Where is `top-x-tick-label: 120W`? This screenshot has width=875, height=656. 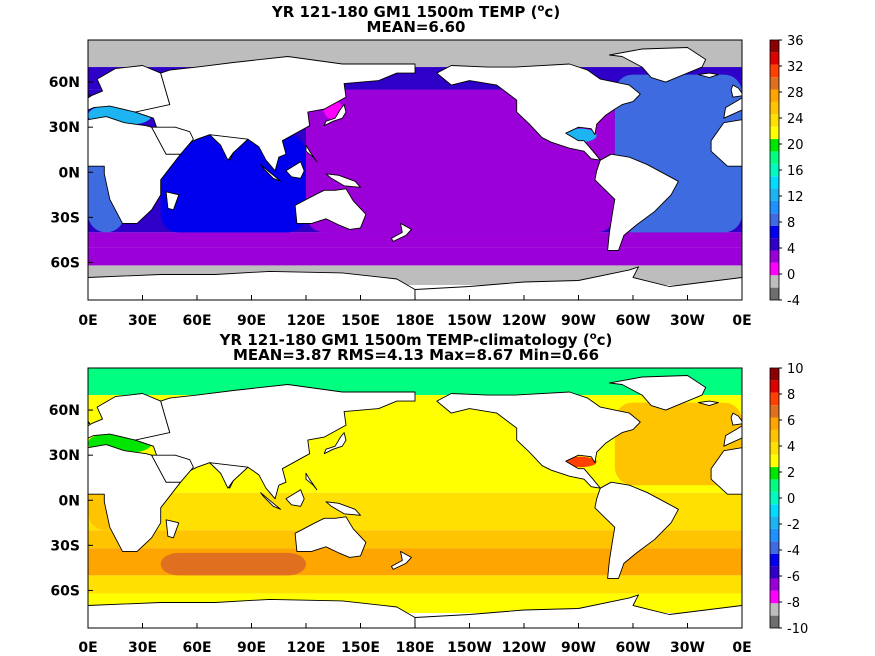 top-x-tick-label: 120W is located at coordinates (524, 321).